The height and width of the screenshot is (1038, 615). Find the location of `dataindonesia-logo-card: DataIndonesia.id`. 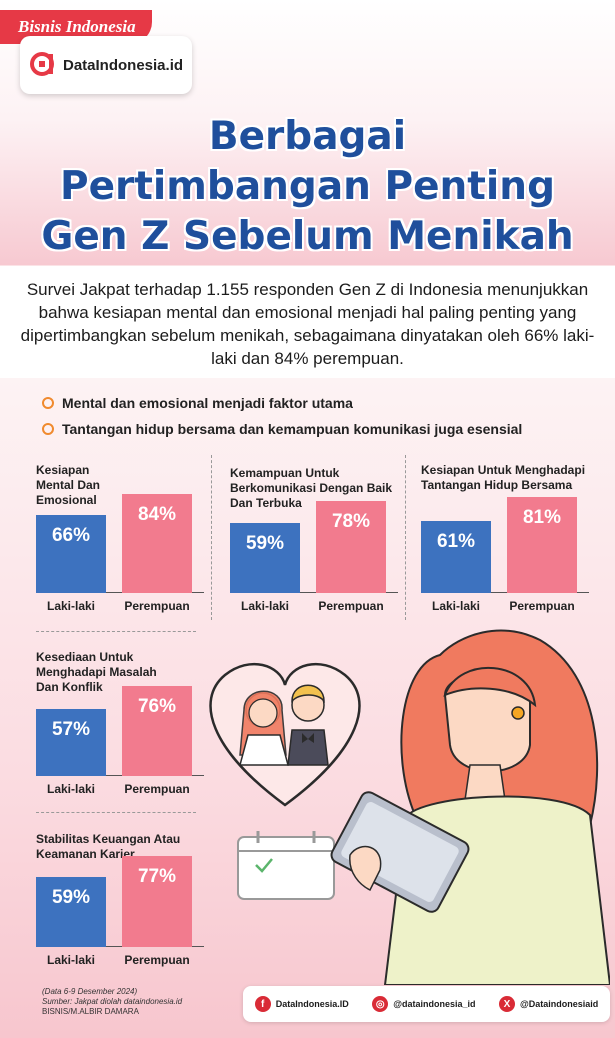

dataindonesia-logo-card: DataIndonesia.id is located at coordinates (106, 65).